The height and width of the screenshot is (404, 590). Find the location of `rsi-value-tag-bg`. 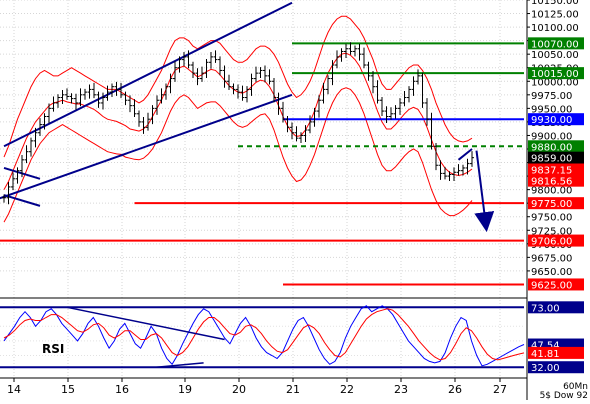

rsi-value-tag-bg is located at coordinates (556, 352).